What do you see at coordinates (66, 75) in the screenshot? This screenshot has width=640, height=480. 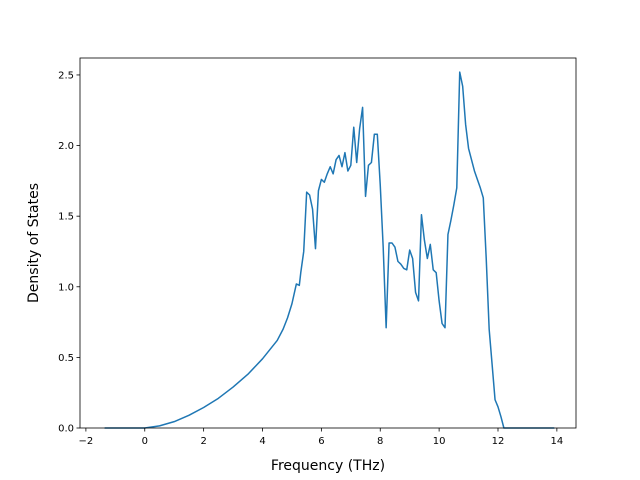 I see `y-tick-label: 2.5` at bounding box center [66, 75].